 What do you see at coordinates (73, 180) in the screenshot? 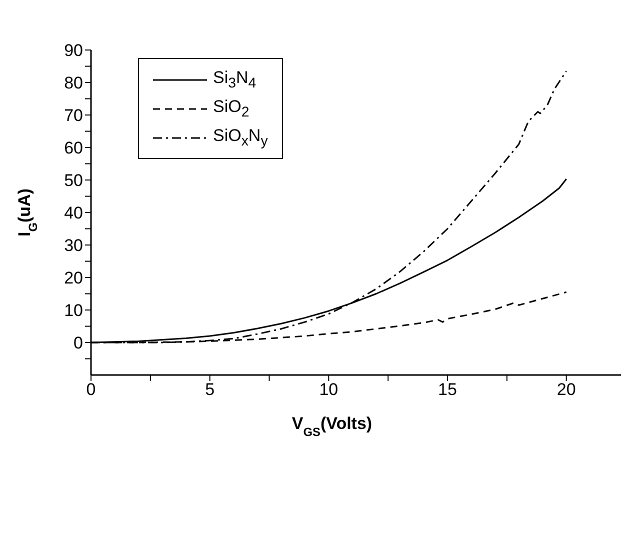
I see `y-tick-label: 50` at bounding box center [73, 180].